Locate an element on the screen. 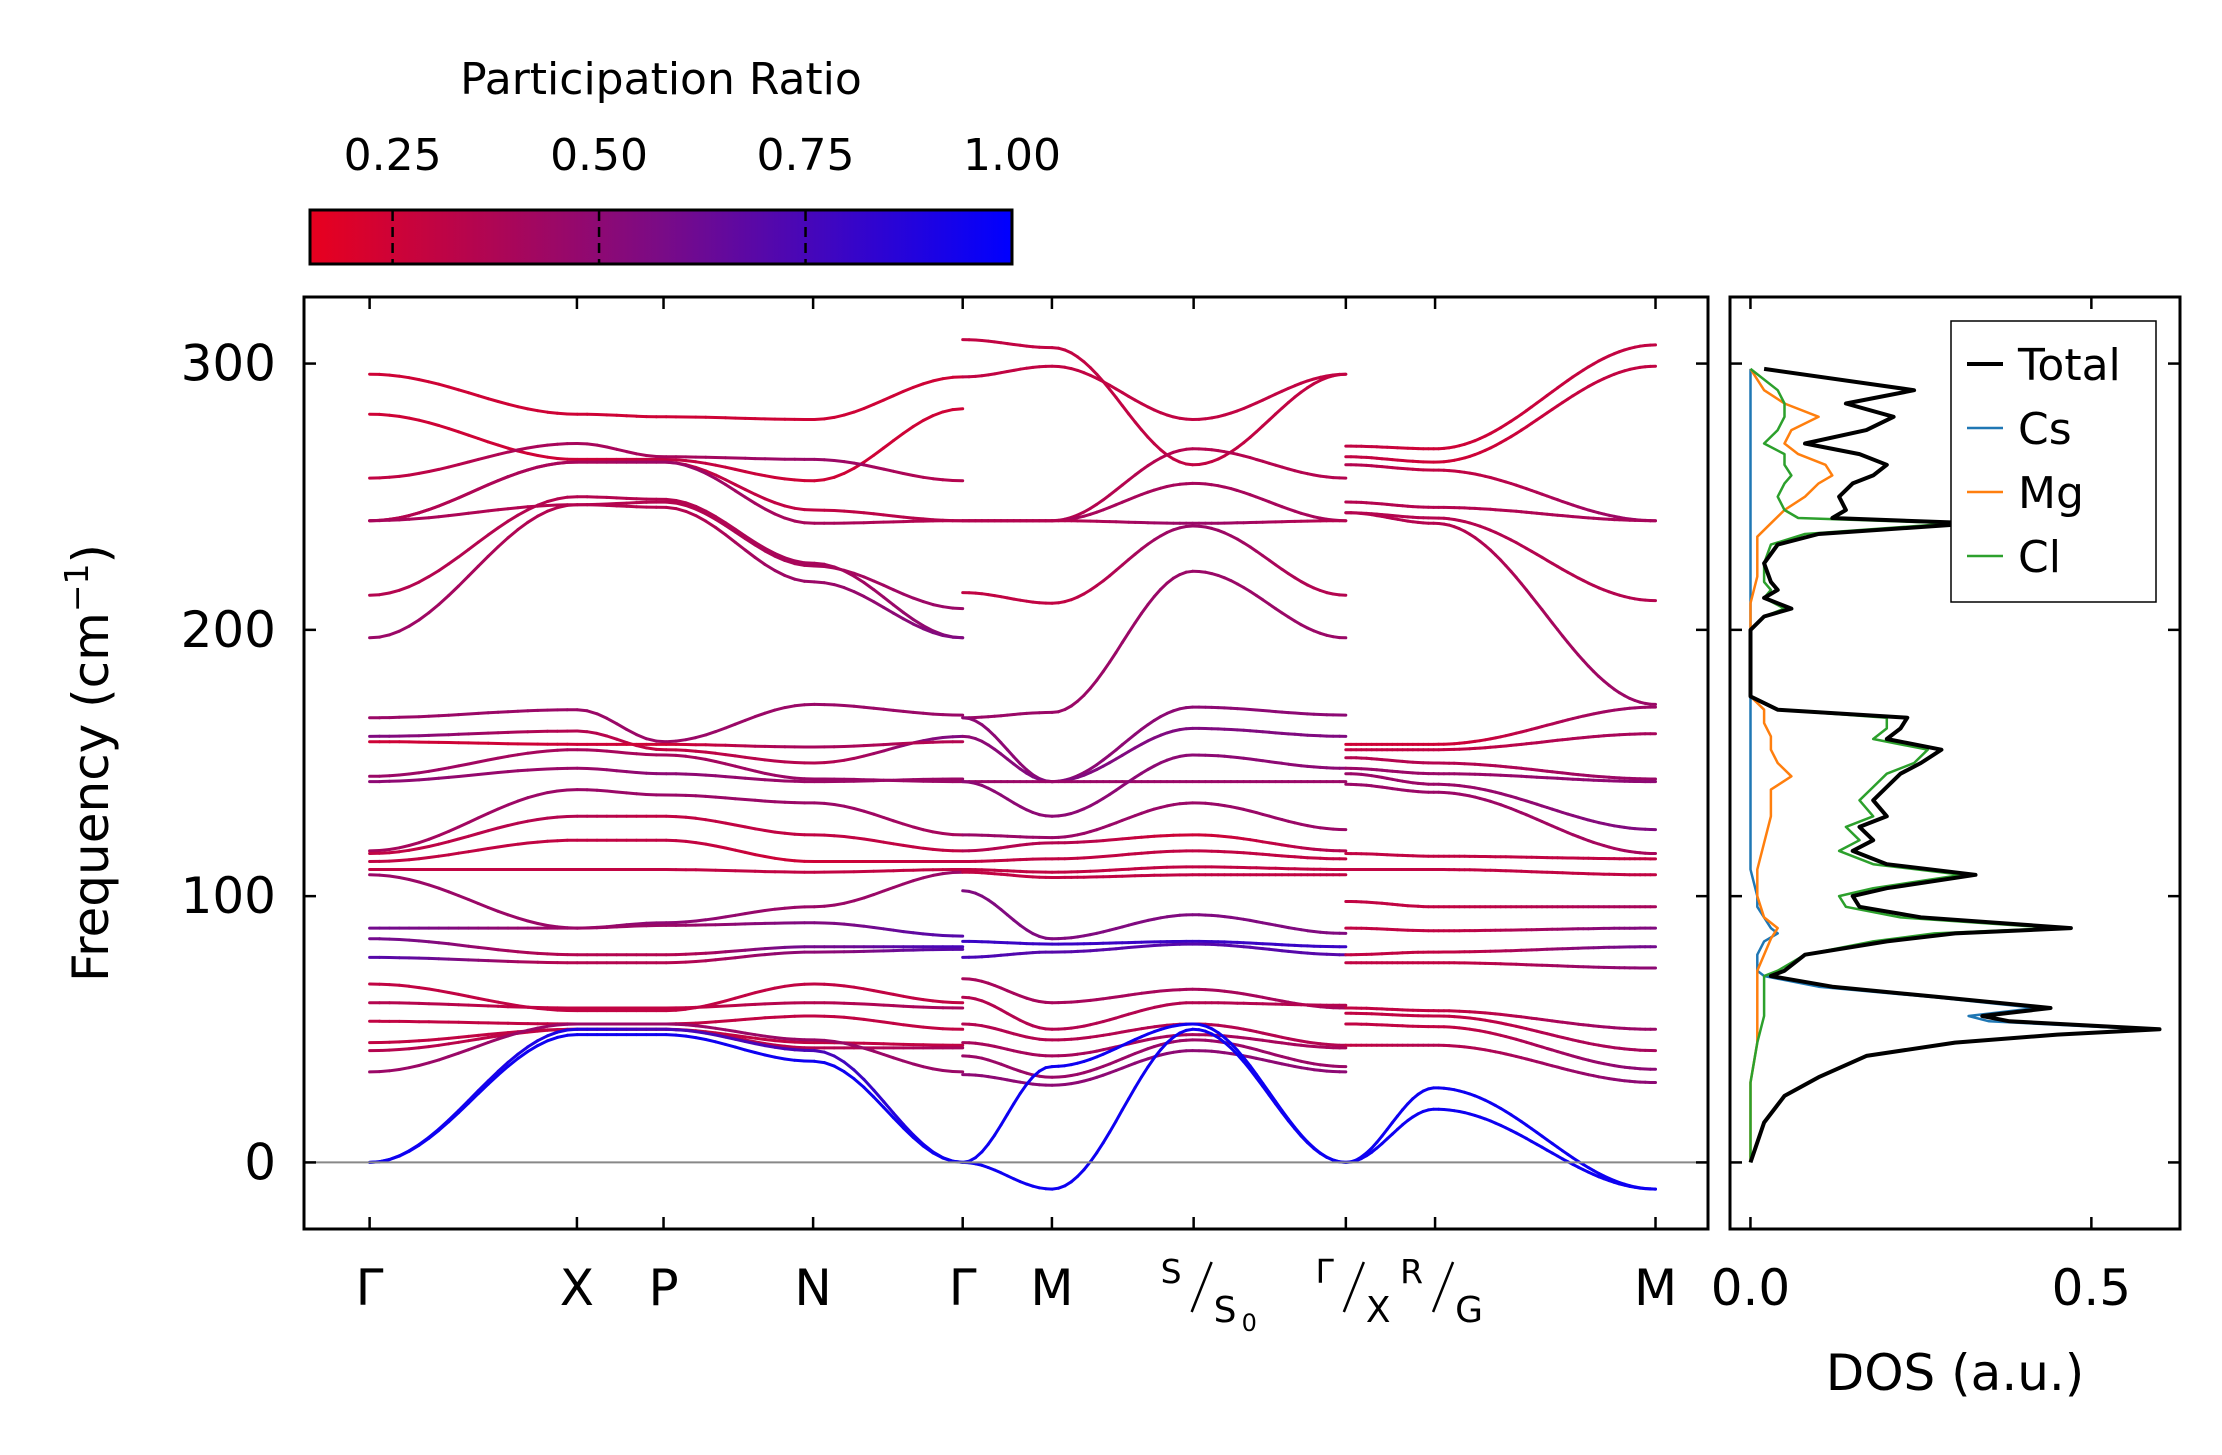 The height and width of the screenshot is (1455, 2222). dos-ticks: 0.0 0.5 is located at coordinates (1945, 807).